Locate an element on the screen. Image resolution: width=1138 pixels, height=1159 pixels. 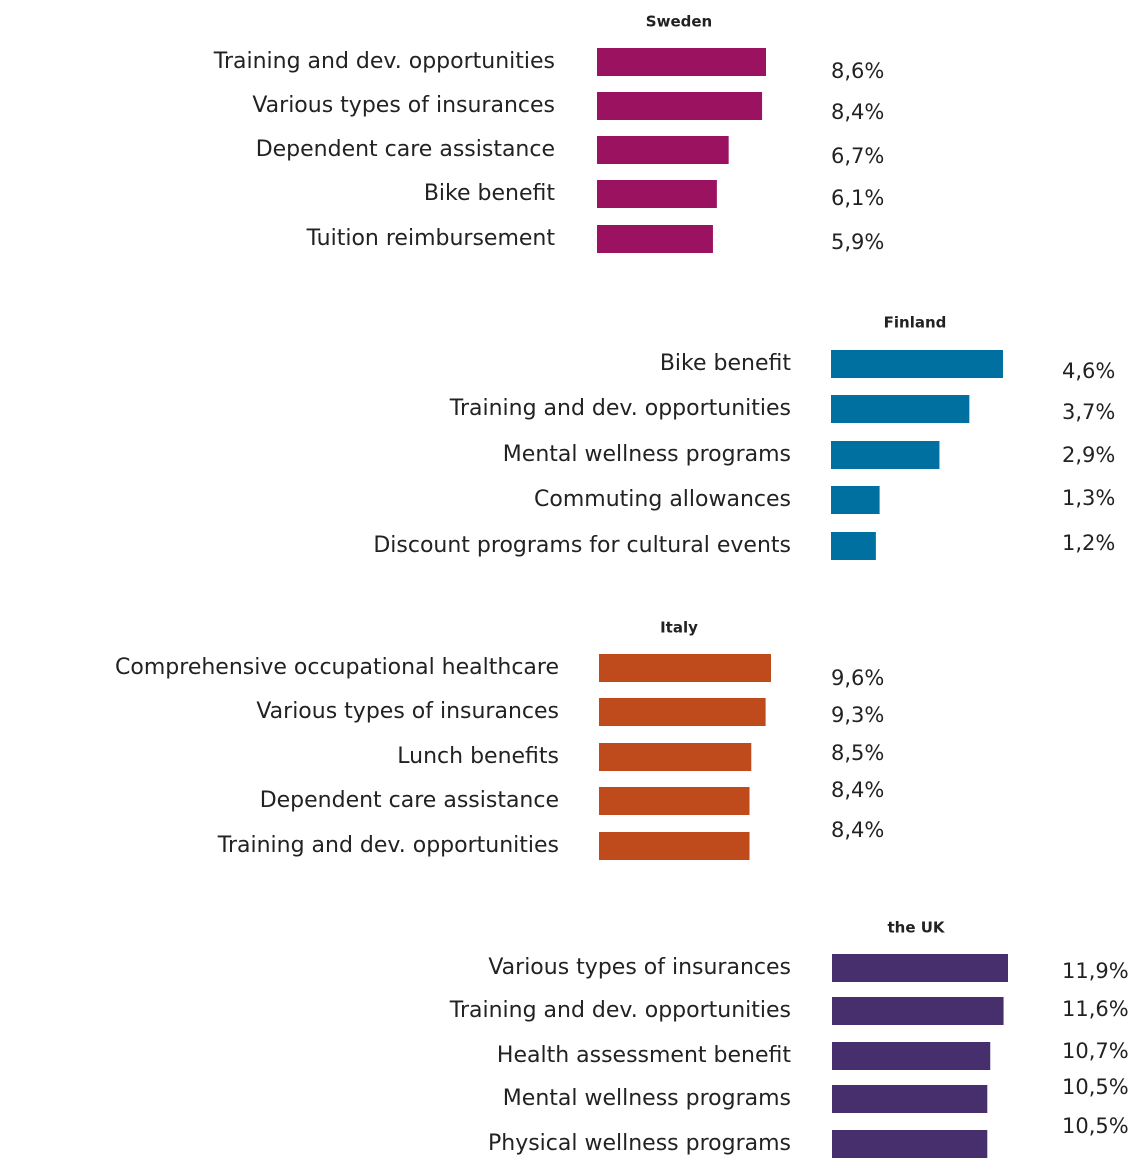
value-label: 4,6% is located at coordinates (1088, 371).